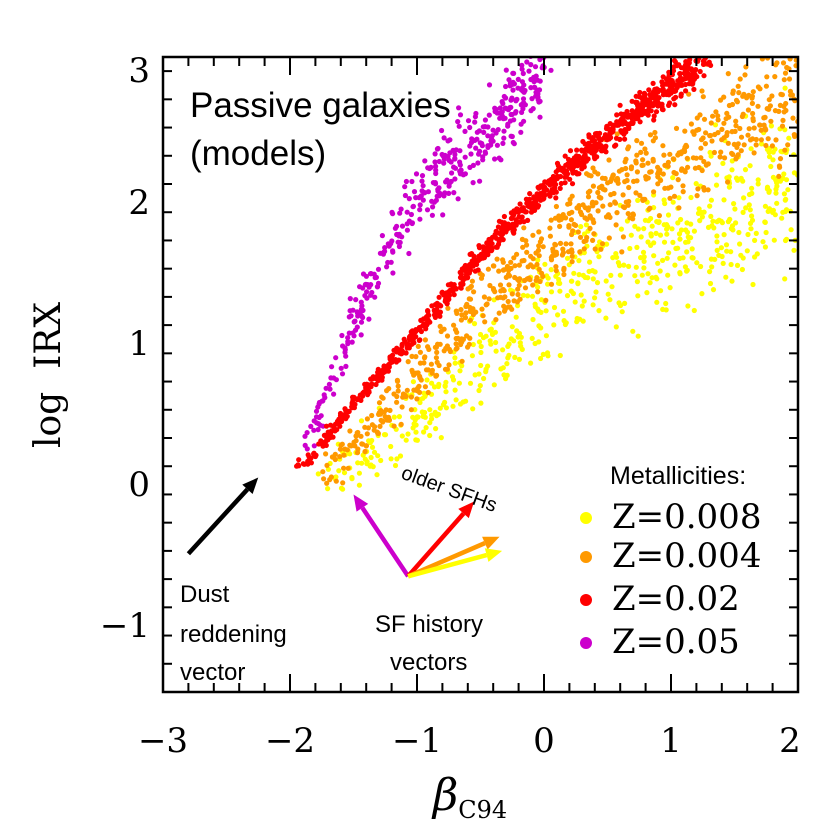  What do you see at coordinates (671, 741) in the screenshot?
I see `x-tick-label: 1` at bounding box center [671, 741].